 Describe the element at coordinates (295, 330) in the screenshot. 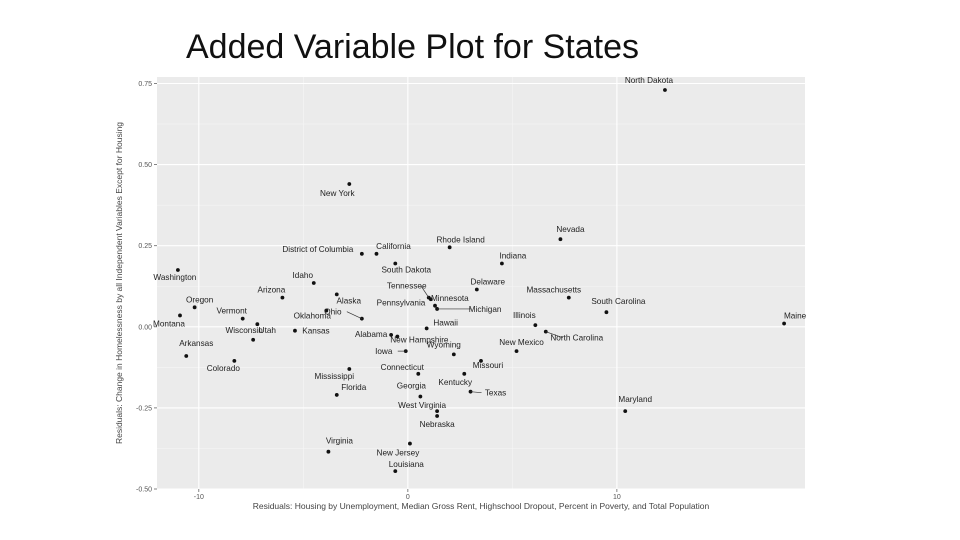

I see `point-kansas` at that location.